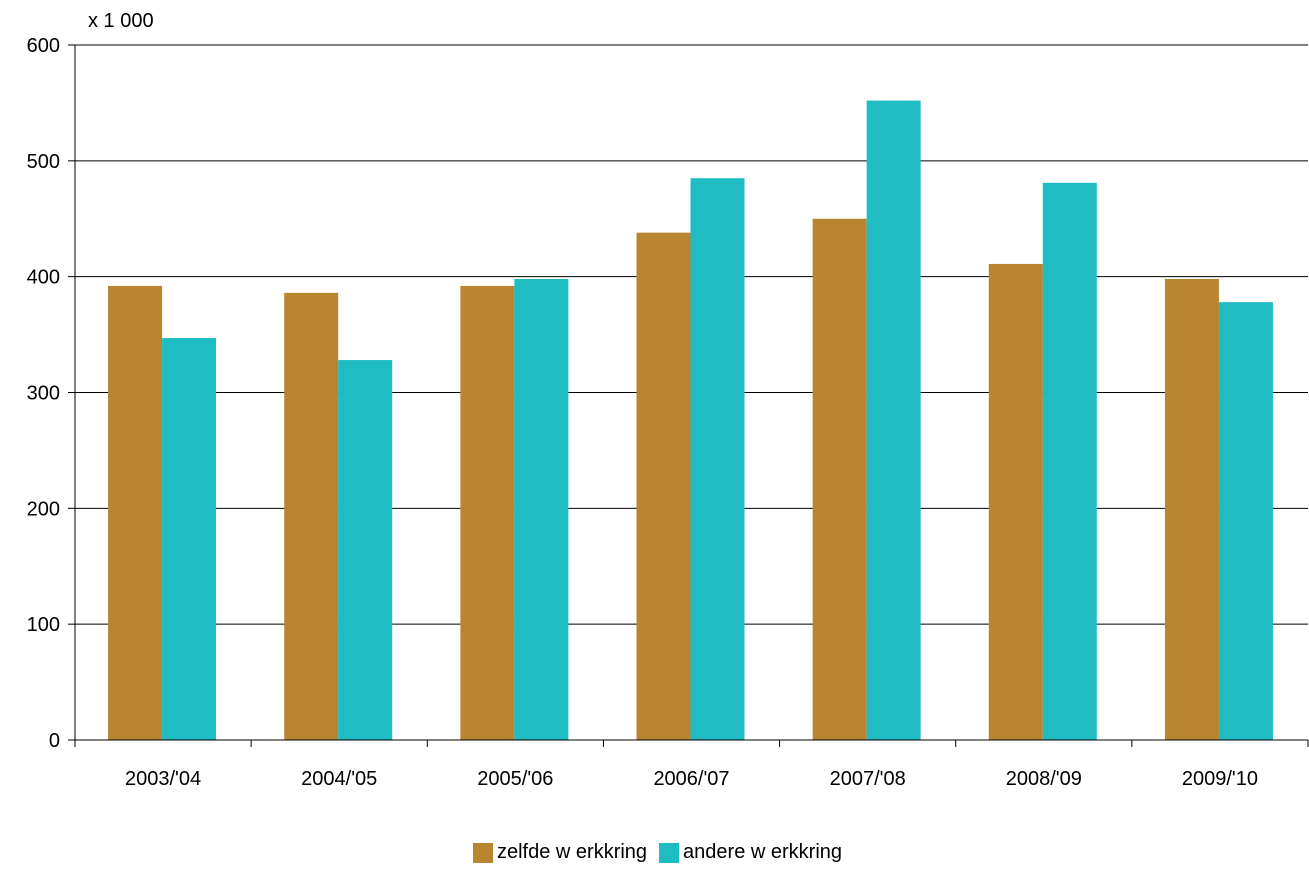 The width and height of the screenshot is (1309, 869). Describe the element at coordinates (482, 852) in the screenshot. I see `legend-swatch-zelfde` at that location.